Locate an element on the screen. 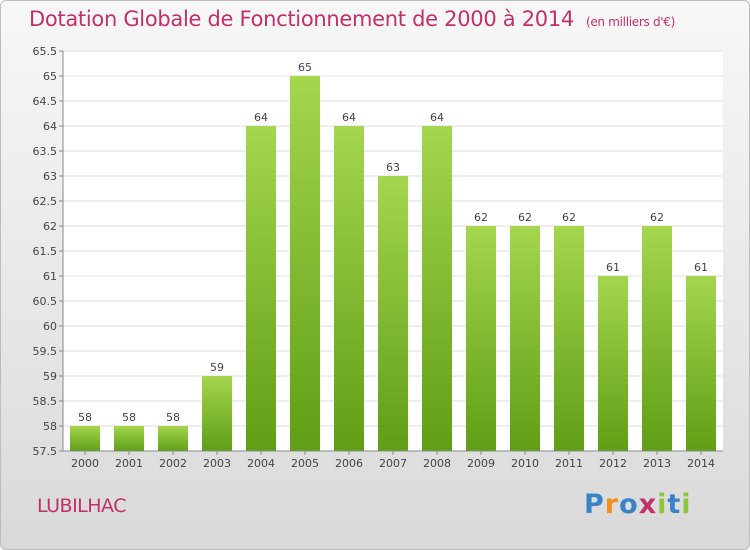 This screenshot has height=550, width=750. y-tick-label: 61.5 is located at coordinates (45, 251).